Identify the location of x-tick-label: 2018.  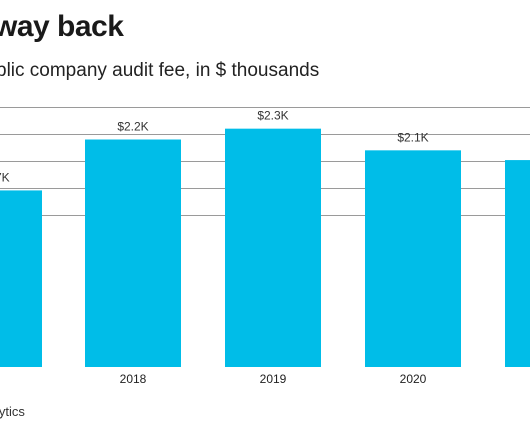
(133, 379).